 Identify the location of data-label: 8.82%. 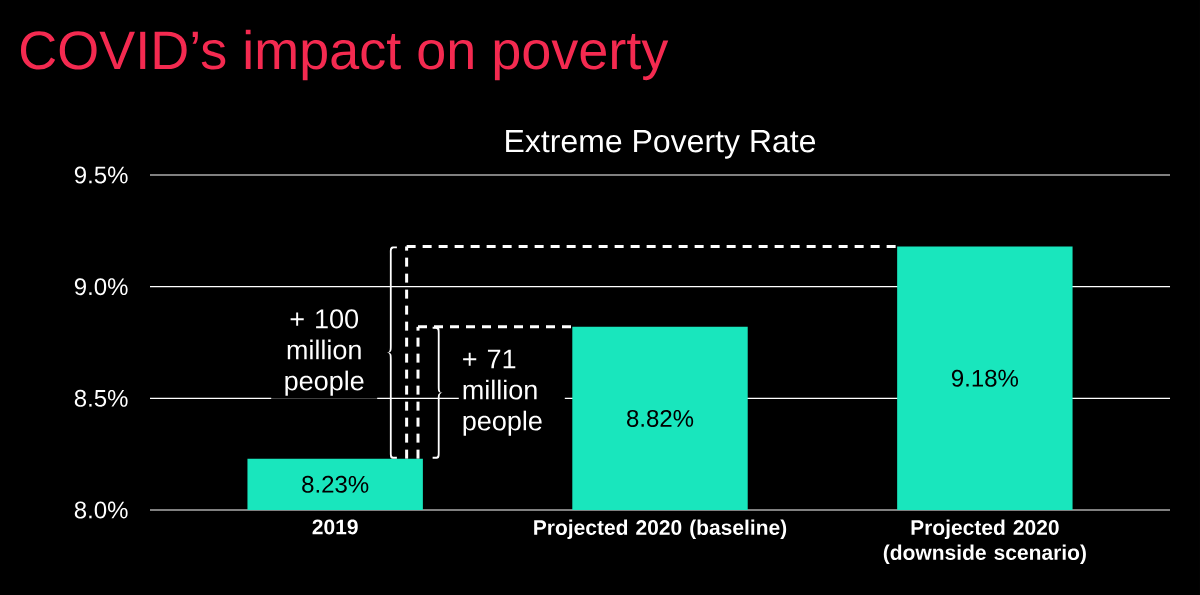
(660, 418).